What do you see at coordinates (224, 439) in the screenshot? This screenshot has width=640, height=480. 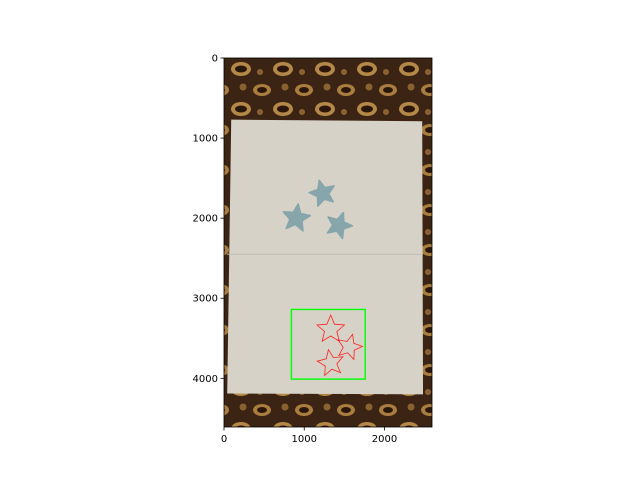 I see `x-tick-label: 0` at bounding box center [224, 439].